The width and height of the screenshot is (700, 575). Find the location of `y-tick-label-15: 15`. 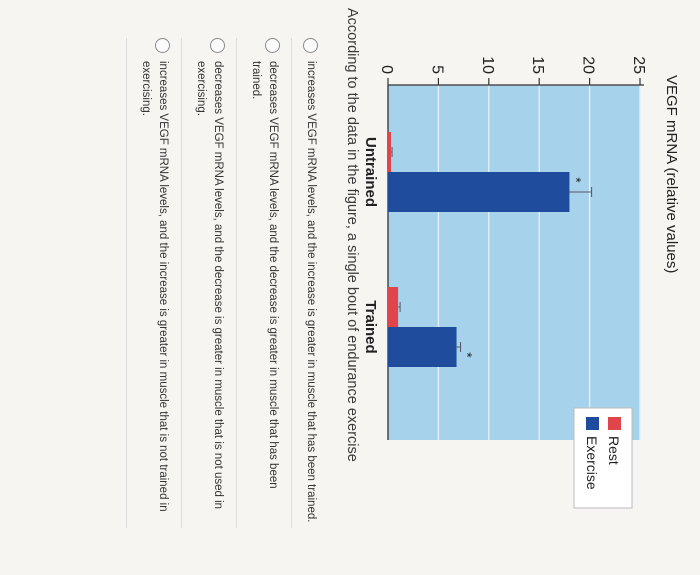

y-tick-label-15: 15 is located at coordinates (537, 65).